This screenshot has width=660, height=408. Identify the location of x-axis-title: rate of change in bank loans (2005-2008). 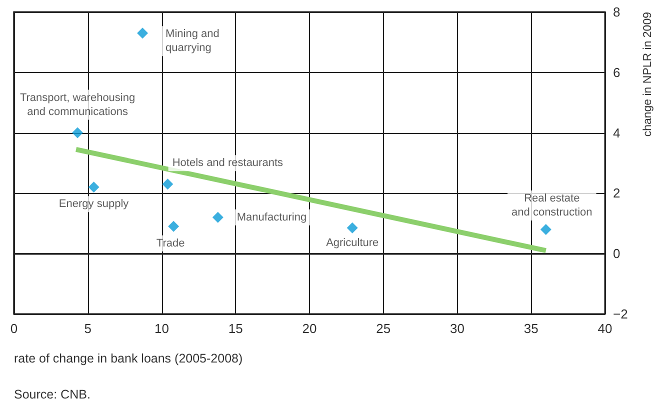
(128, 359).